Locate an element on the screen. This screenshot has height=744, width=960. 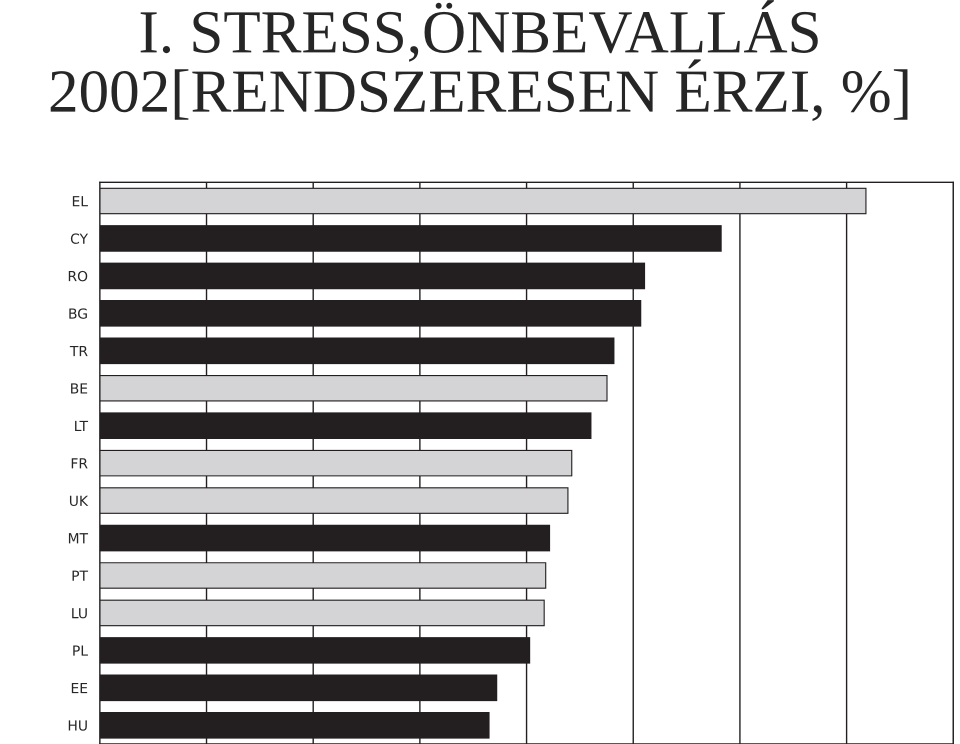
y-tick-label: BG is located at coordinates (78, 313).